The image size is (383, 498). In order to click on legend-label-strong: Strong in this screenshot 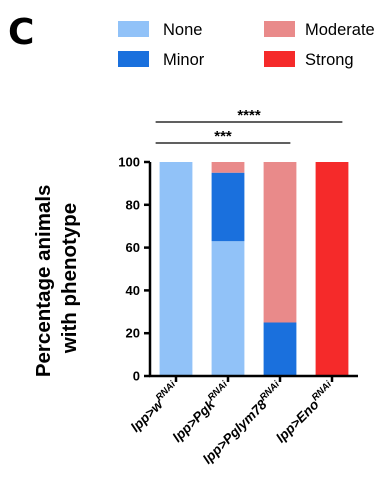, I will do `click(329, 60)`.